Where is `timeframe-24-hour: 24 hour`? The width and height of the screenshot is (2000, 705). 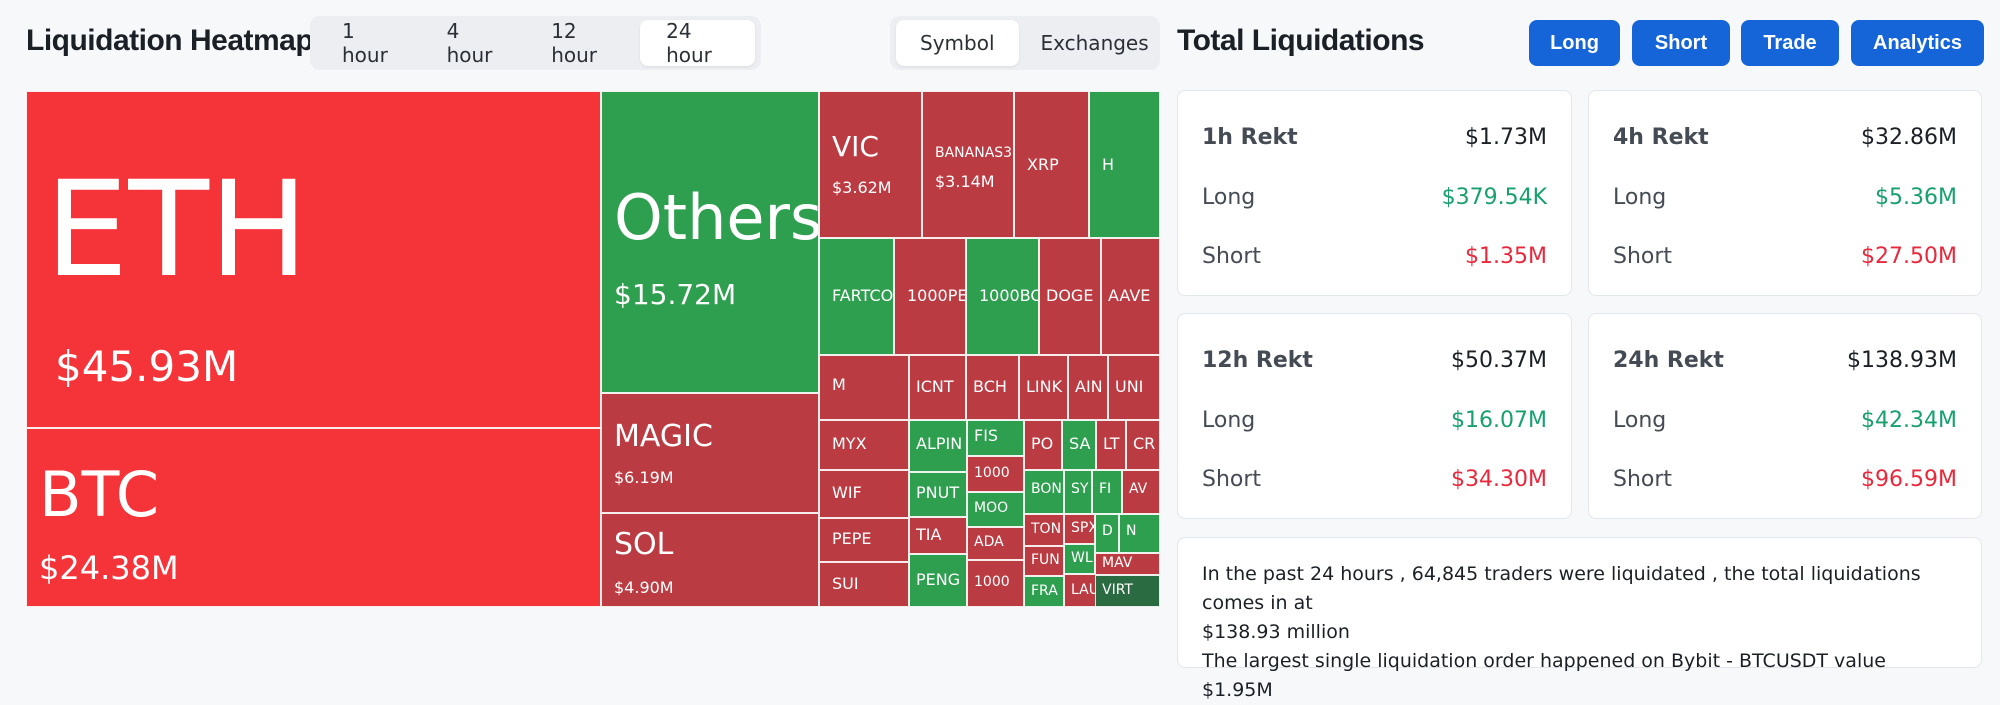
timeframe-24-hour: 24 hour is located at coordinates (697, 43).